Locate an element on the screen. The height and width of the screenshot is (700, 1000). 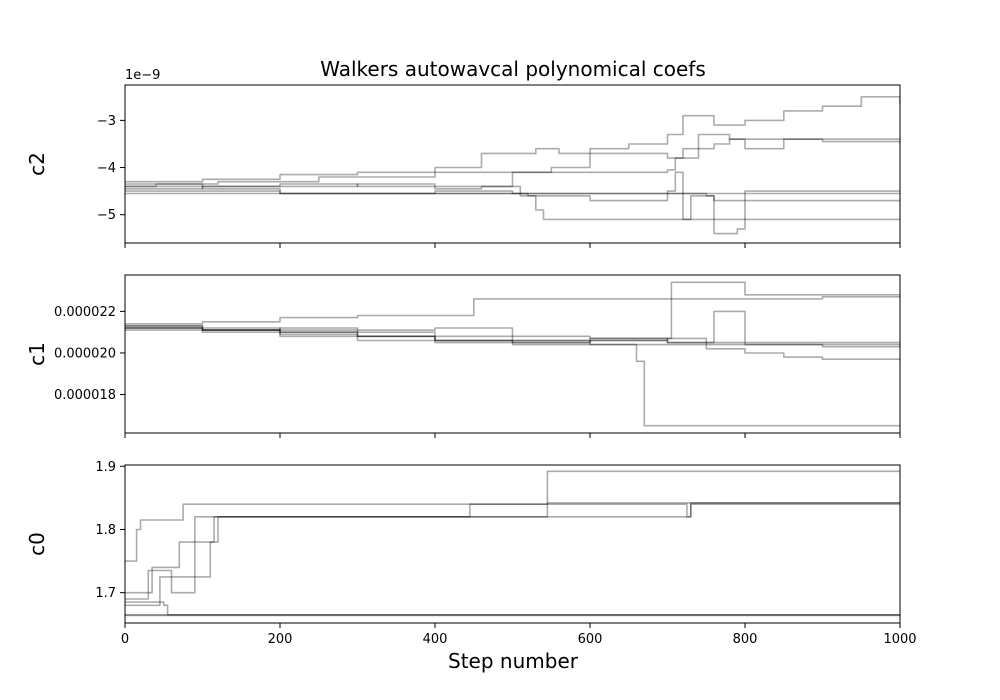
c0-y-tick-label: 1.8 is located at coordinates (105, 530).